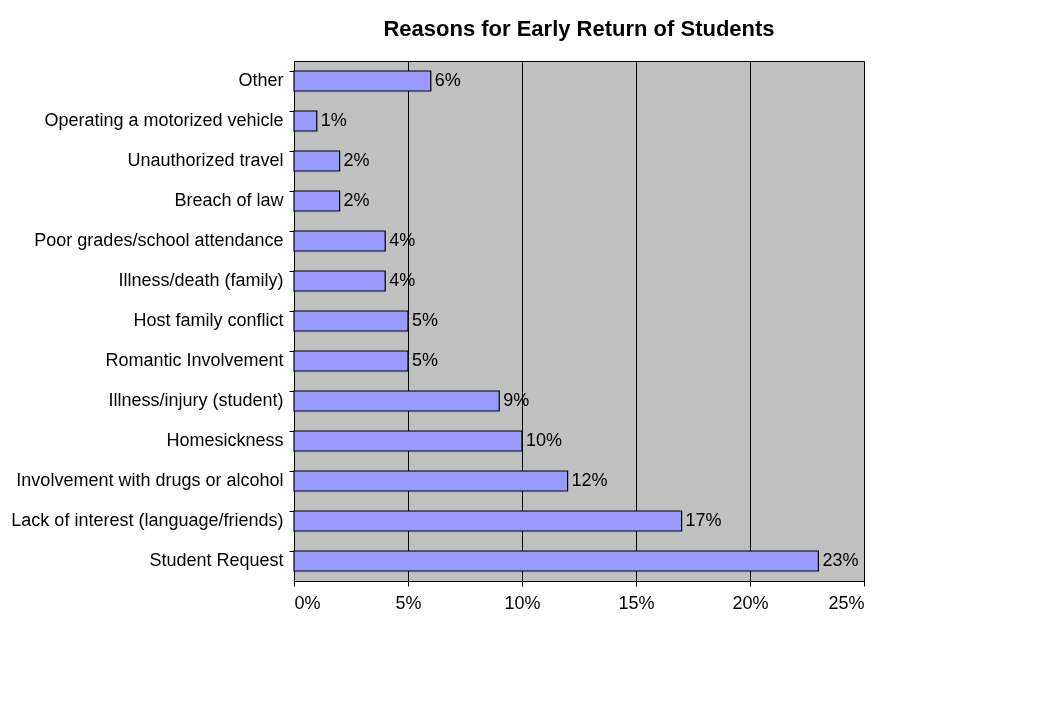 The height and width of the screenshot is (704, 1058). I want to click on data-label: 17%, so click(703, 520).